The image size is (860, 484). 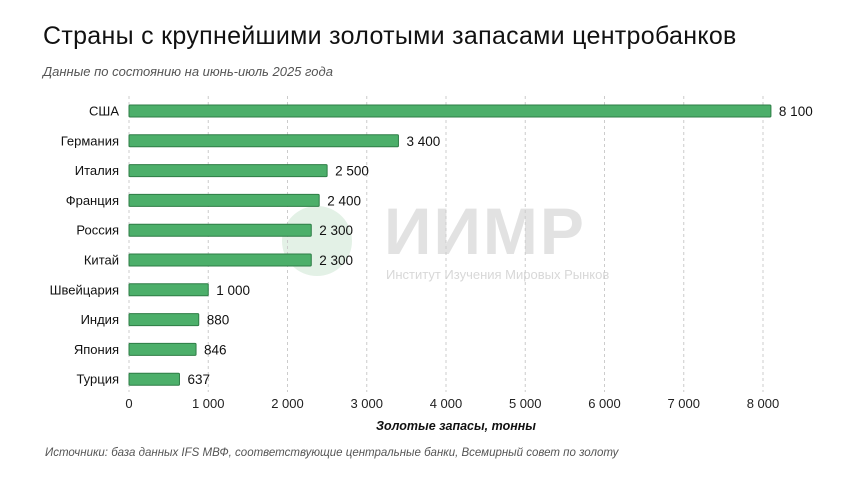 What do you see at coordinates (604, 403) in the screenshot?
I see `x-tick-label: 6 000` at bounding box center [604, 403].